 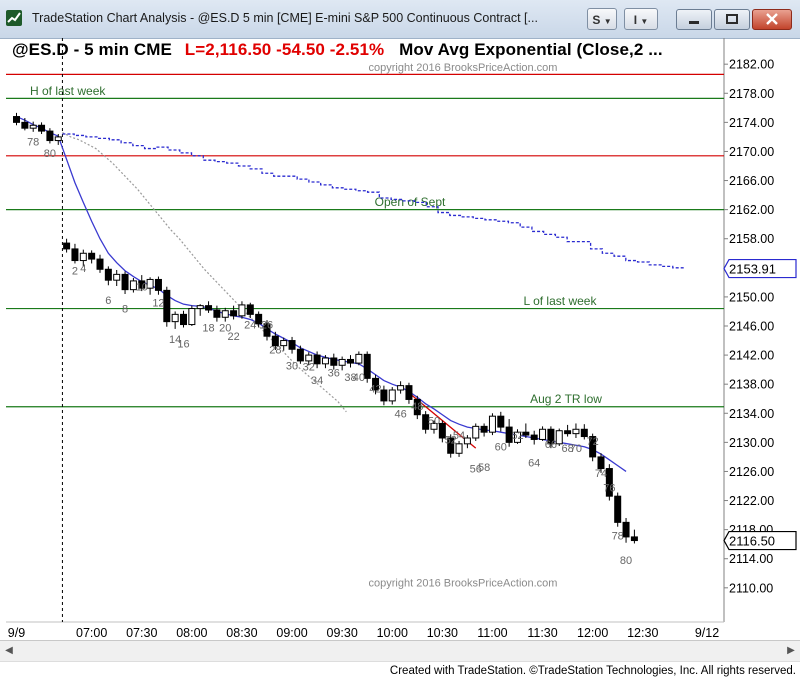 I want to click on y-tick-label-7: 2138.00, so click(x=751, y=385).